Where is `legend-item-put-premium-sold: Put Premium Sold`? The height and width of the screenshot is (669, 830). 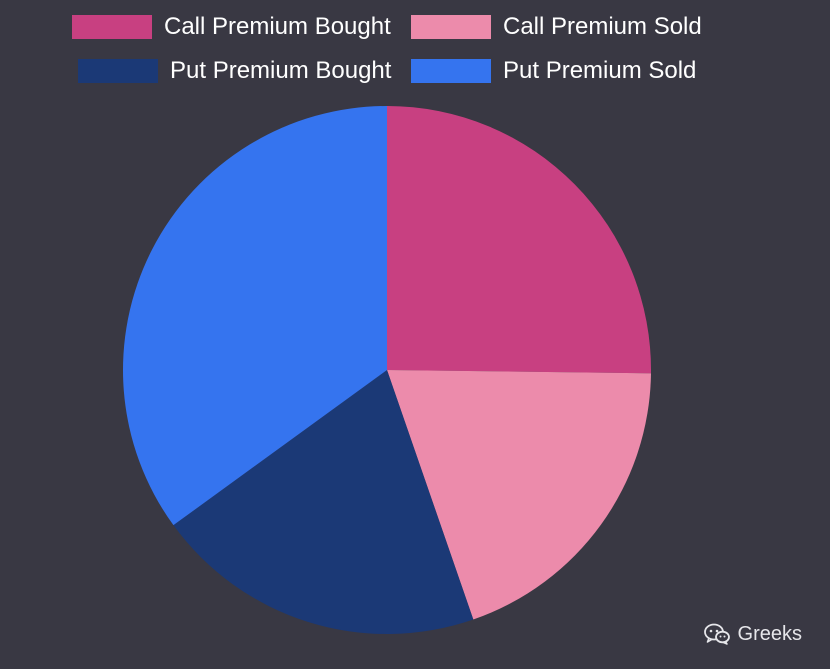 legend-item-put-premium-sold: Put Premium Sold is located at coordinates (561, 71).